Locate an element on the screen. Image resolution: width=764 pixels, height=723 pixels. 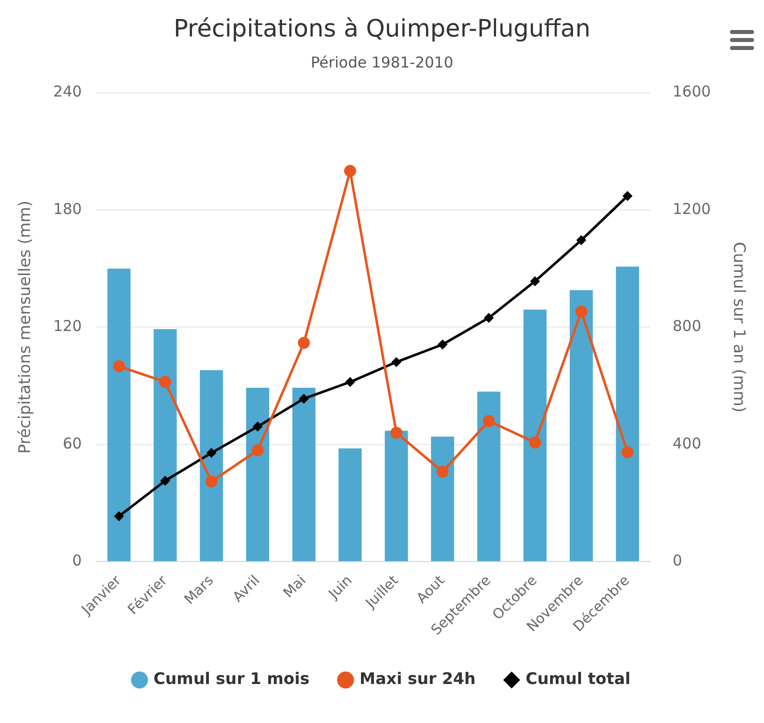
chart-subtitle: Période 1981-2010 is located at coordinates (382, 63).